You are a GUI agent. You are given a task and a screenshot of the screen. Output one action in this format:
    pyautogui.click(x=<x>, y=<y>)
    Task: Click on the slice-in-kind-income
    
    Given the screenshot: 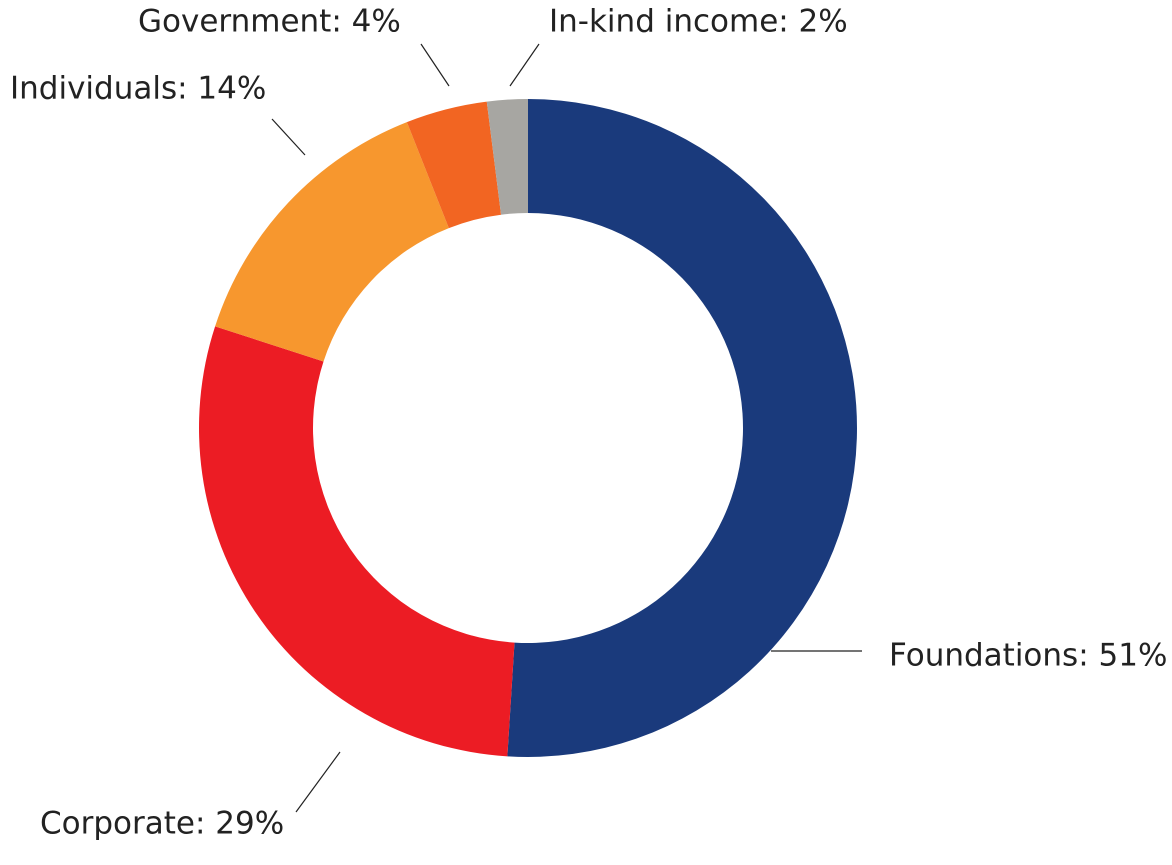 What is the action you would take?
    pyautogui.click(x=507, y=157)
    